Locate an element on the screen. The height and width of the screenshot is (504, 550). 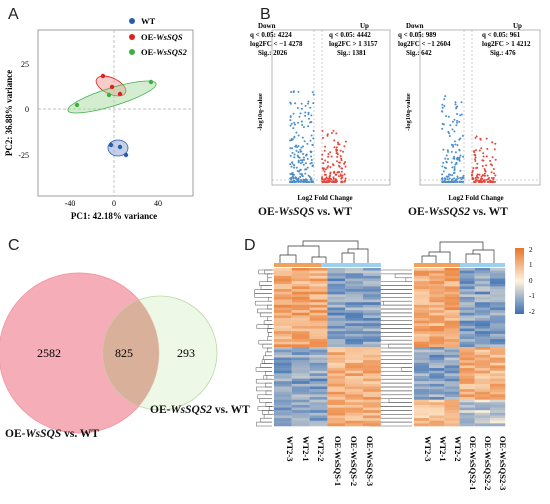
oe2-point is located at coordinates (109, 95).